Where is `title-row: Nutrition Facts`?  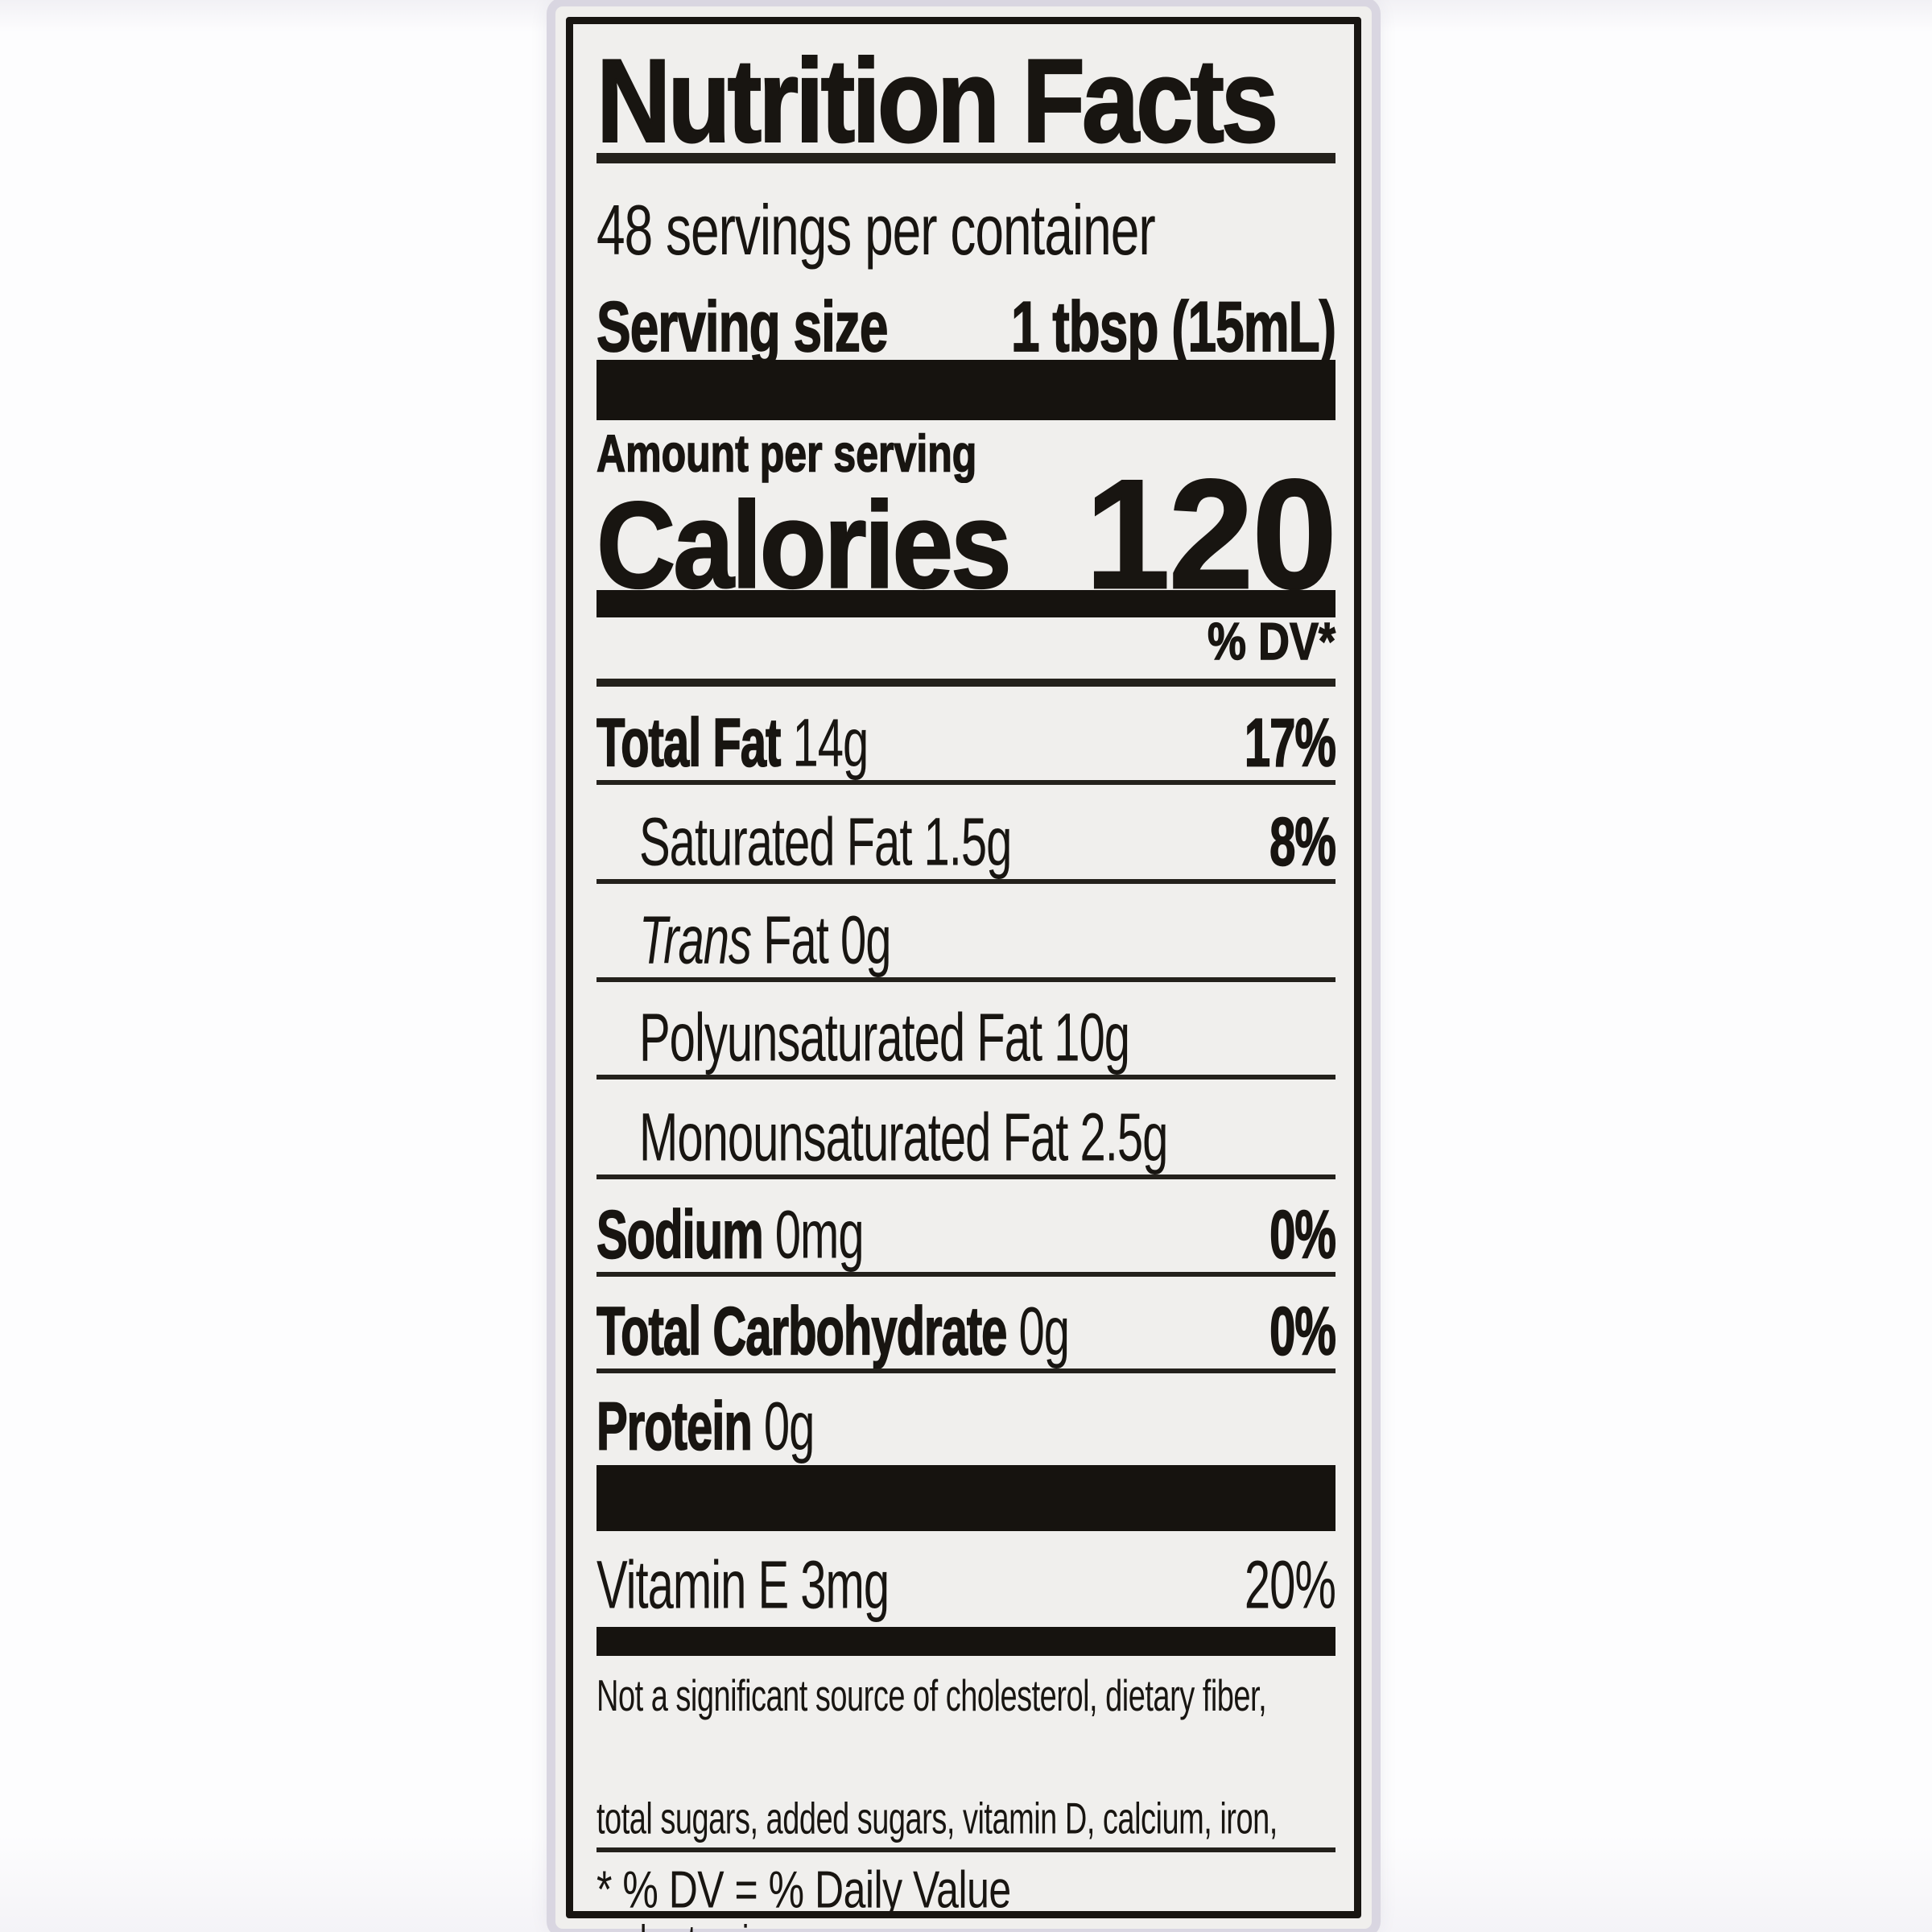 title-row: Nutrition Facts is located at coordinates (966, 101).